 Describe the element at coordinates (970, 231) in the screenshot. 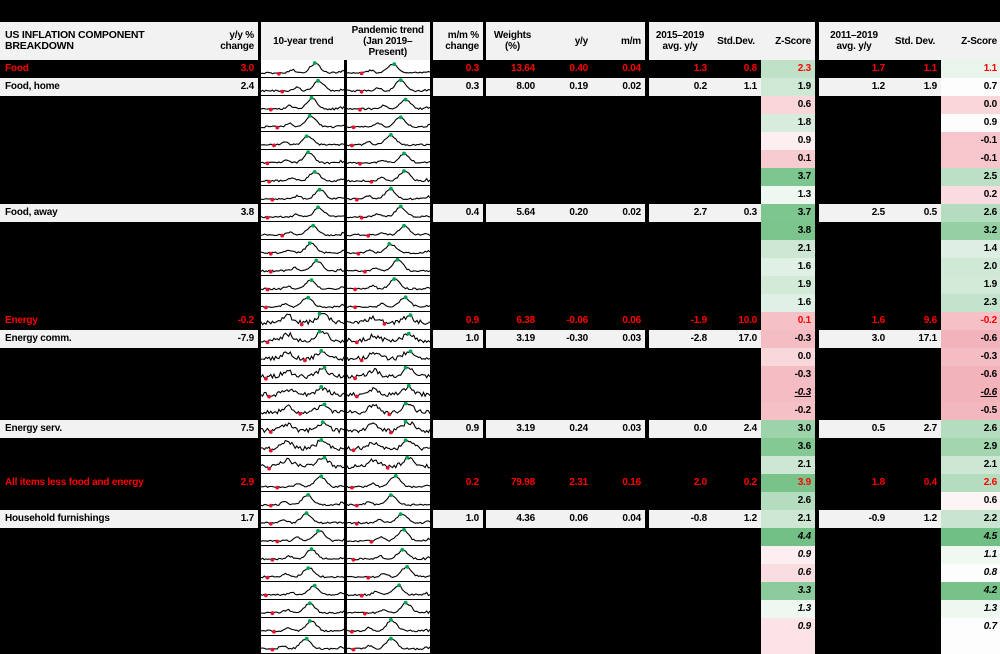

I see `cell-z-score-2: 3.2` at that location.